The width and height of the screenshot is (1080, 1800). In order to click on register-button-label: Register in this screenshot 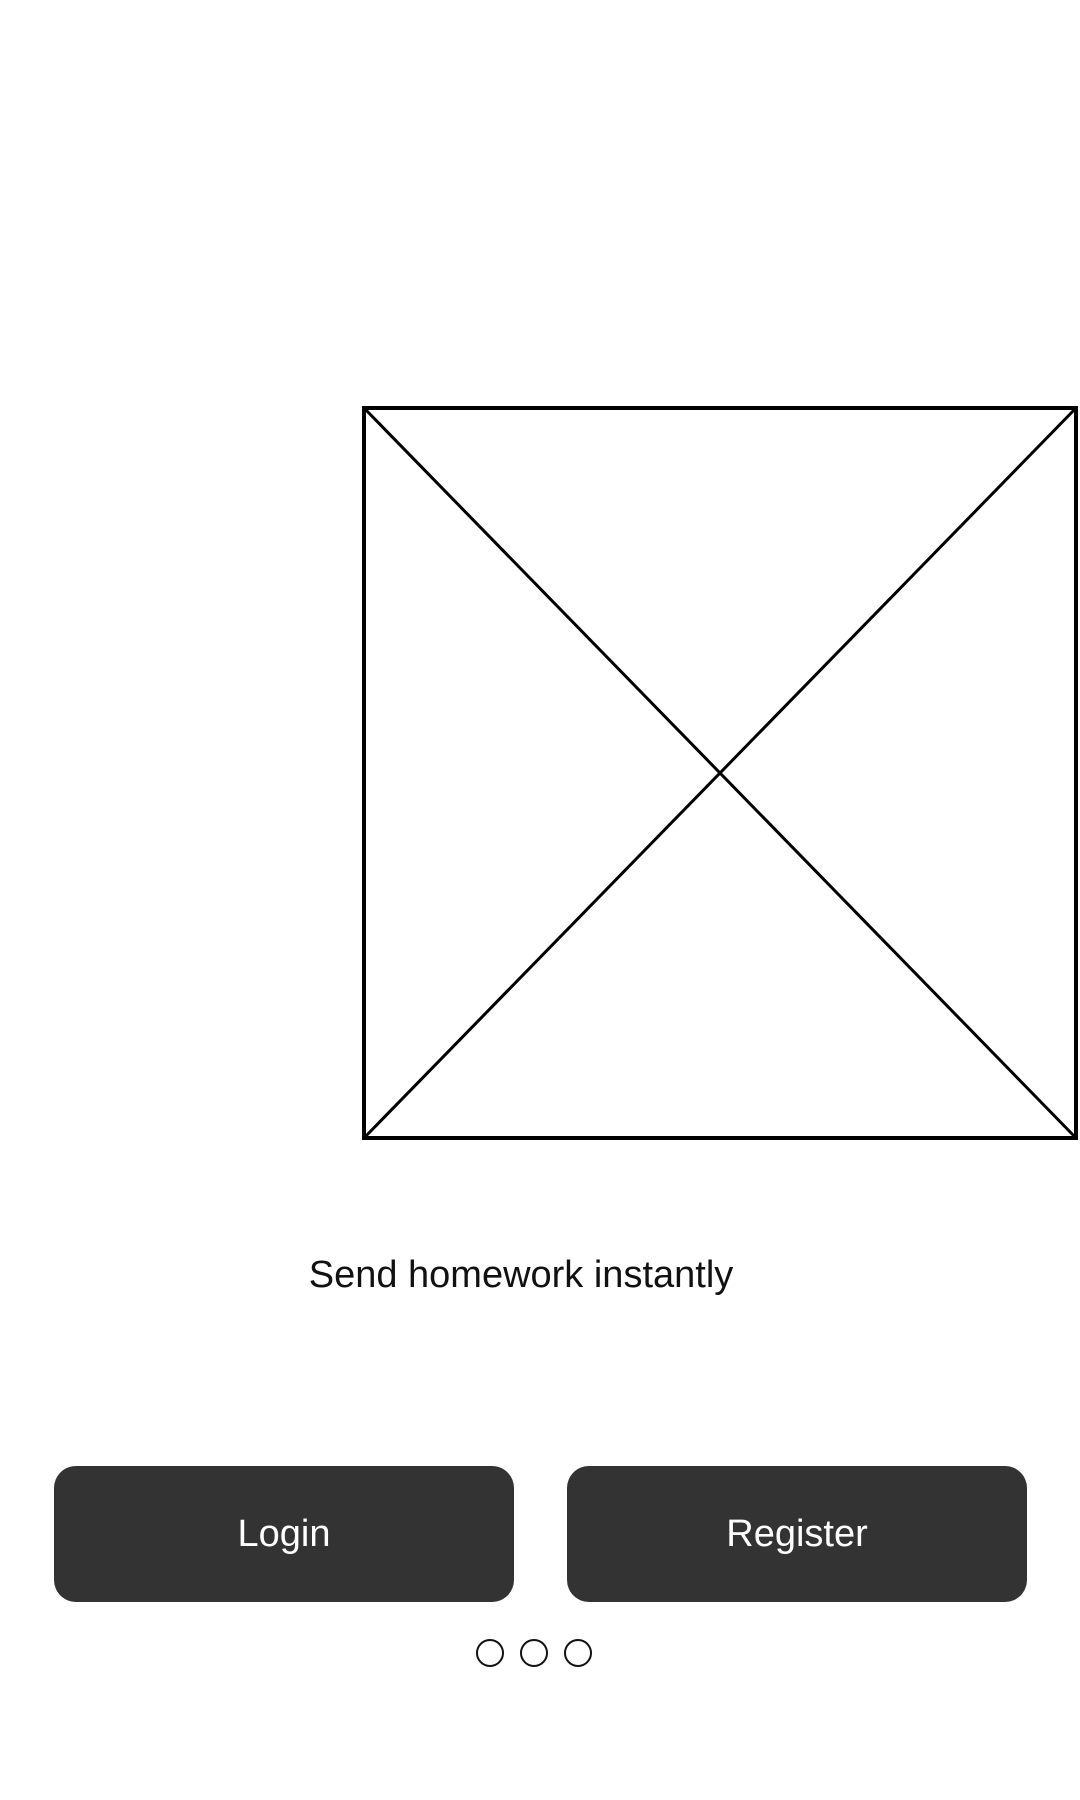, I will do `click(797, 1533)`.